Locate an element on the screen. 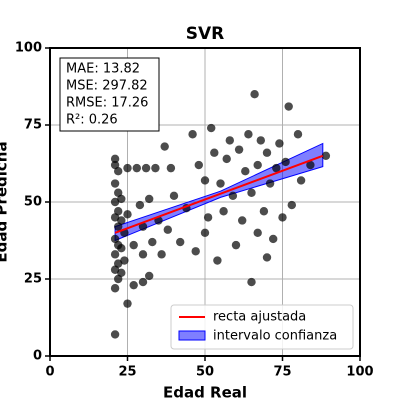 Image resolution: width=400 pixels, height=400 pixels. stats-box is located at coordinates (109, 94).